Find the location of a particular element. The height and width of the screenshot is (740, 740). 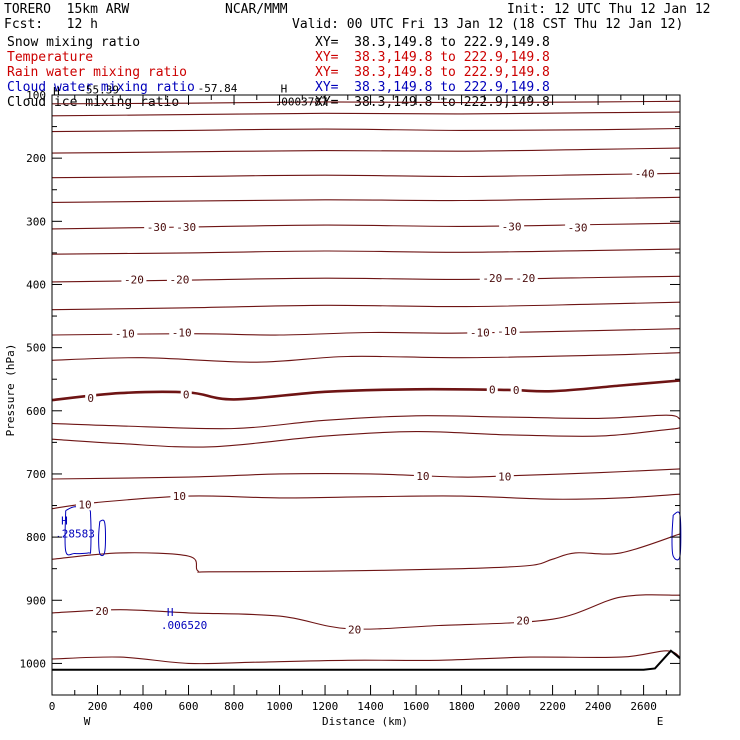

west-end-label: W is located at coordinates (87, 721).